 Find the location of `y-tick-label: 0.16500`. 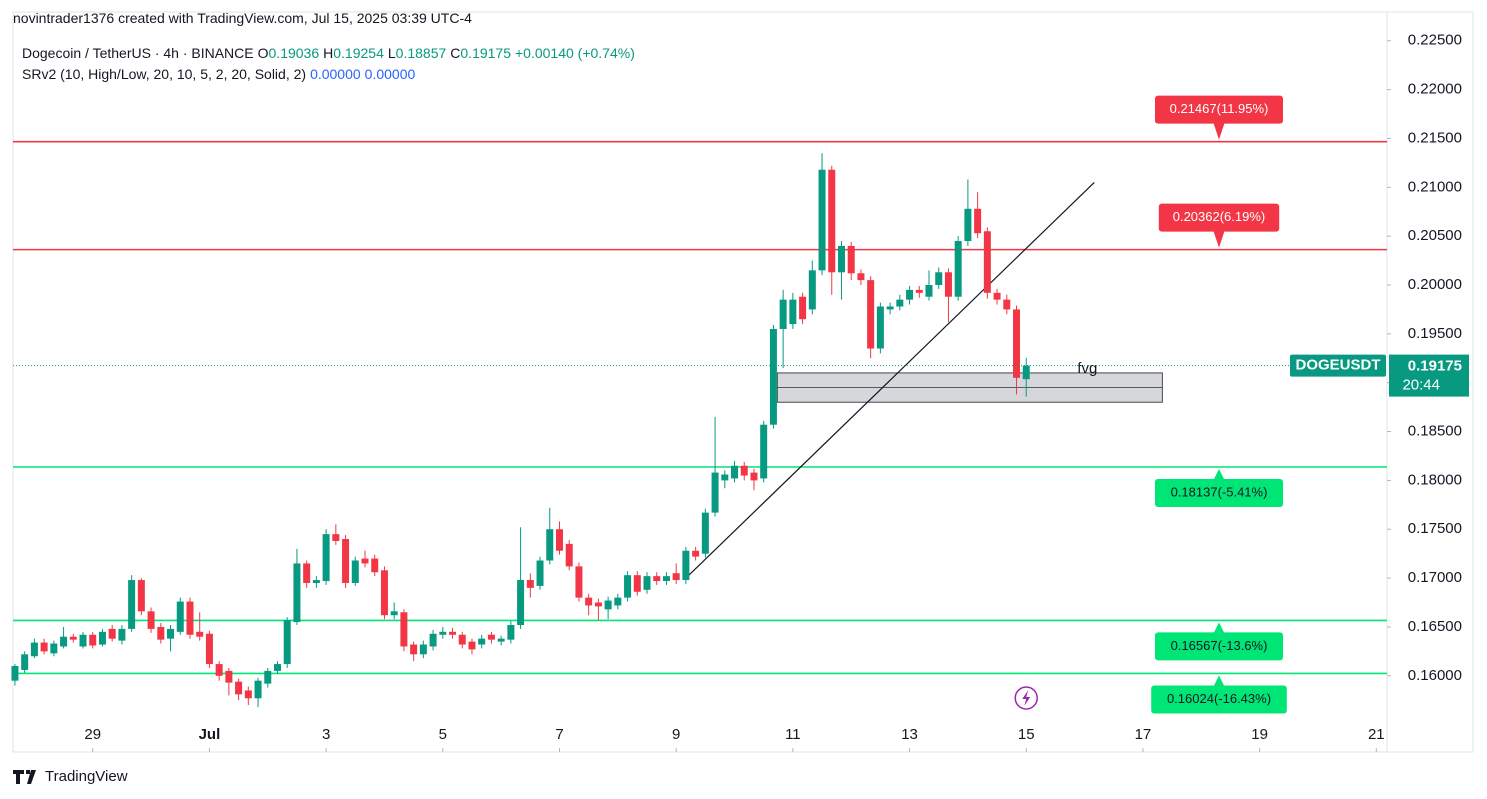

y-tick-label: 0.16500 is located at coordinates (1435, 626).